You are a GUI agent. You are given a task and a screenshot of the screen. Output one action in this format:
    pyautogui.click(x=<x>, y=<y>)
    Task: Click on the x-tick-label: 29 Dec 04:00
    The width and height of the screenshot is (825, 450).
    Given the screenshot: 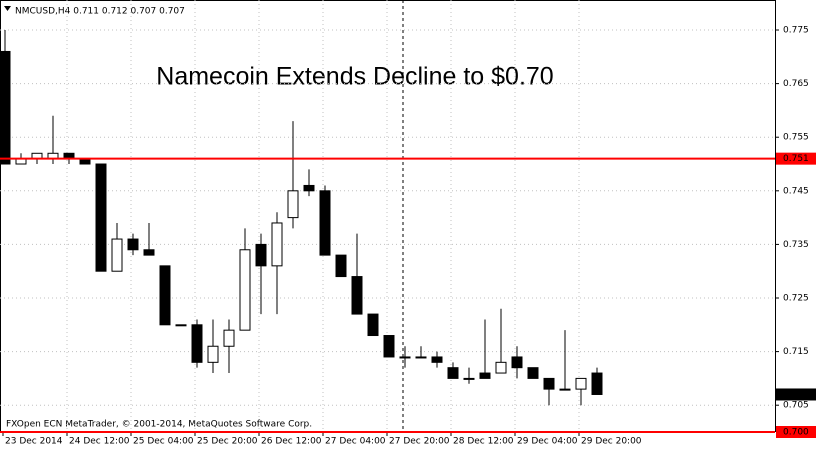 What is the action you would take?
    pyautogui.click(x=547, y=442)
    